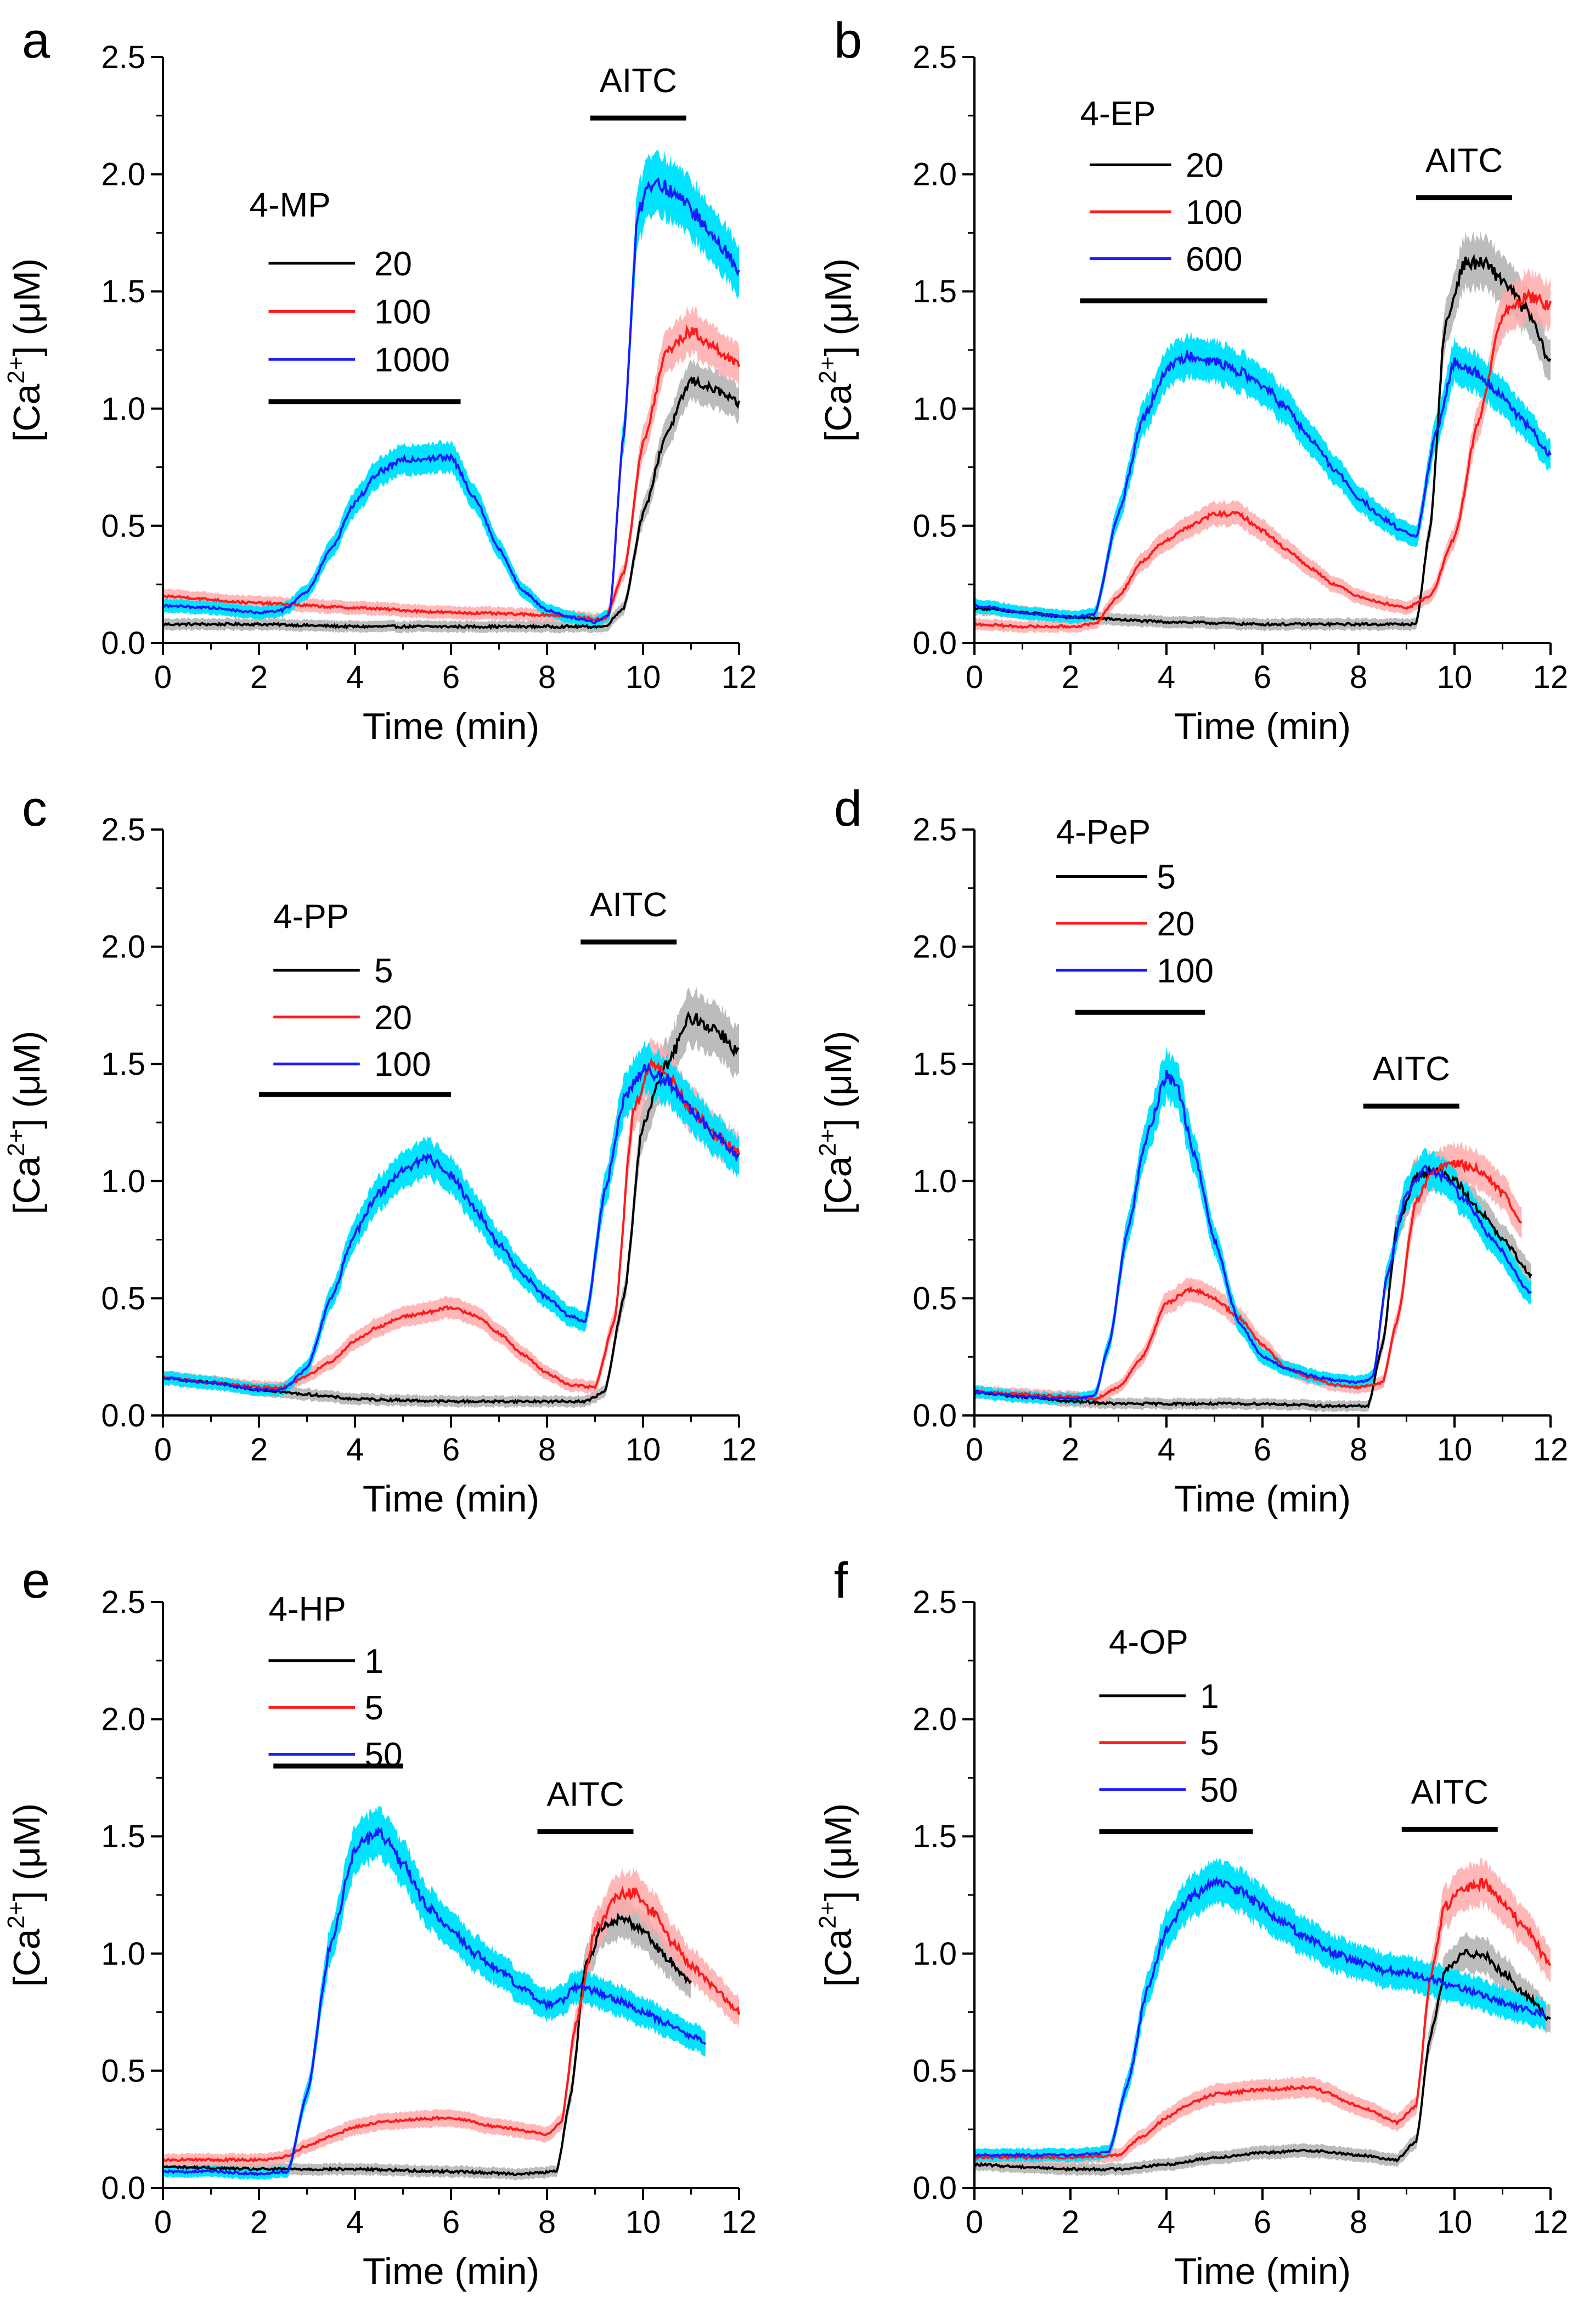  What do you see at coordinates (16, 369) in the screenshot?
I see `y-axis-title-sup: 2+` at bounding box center [16, 369].